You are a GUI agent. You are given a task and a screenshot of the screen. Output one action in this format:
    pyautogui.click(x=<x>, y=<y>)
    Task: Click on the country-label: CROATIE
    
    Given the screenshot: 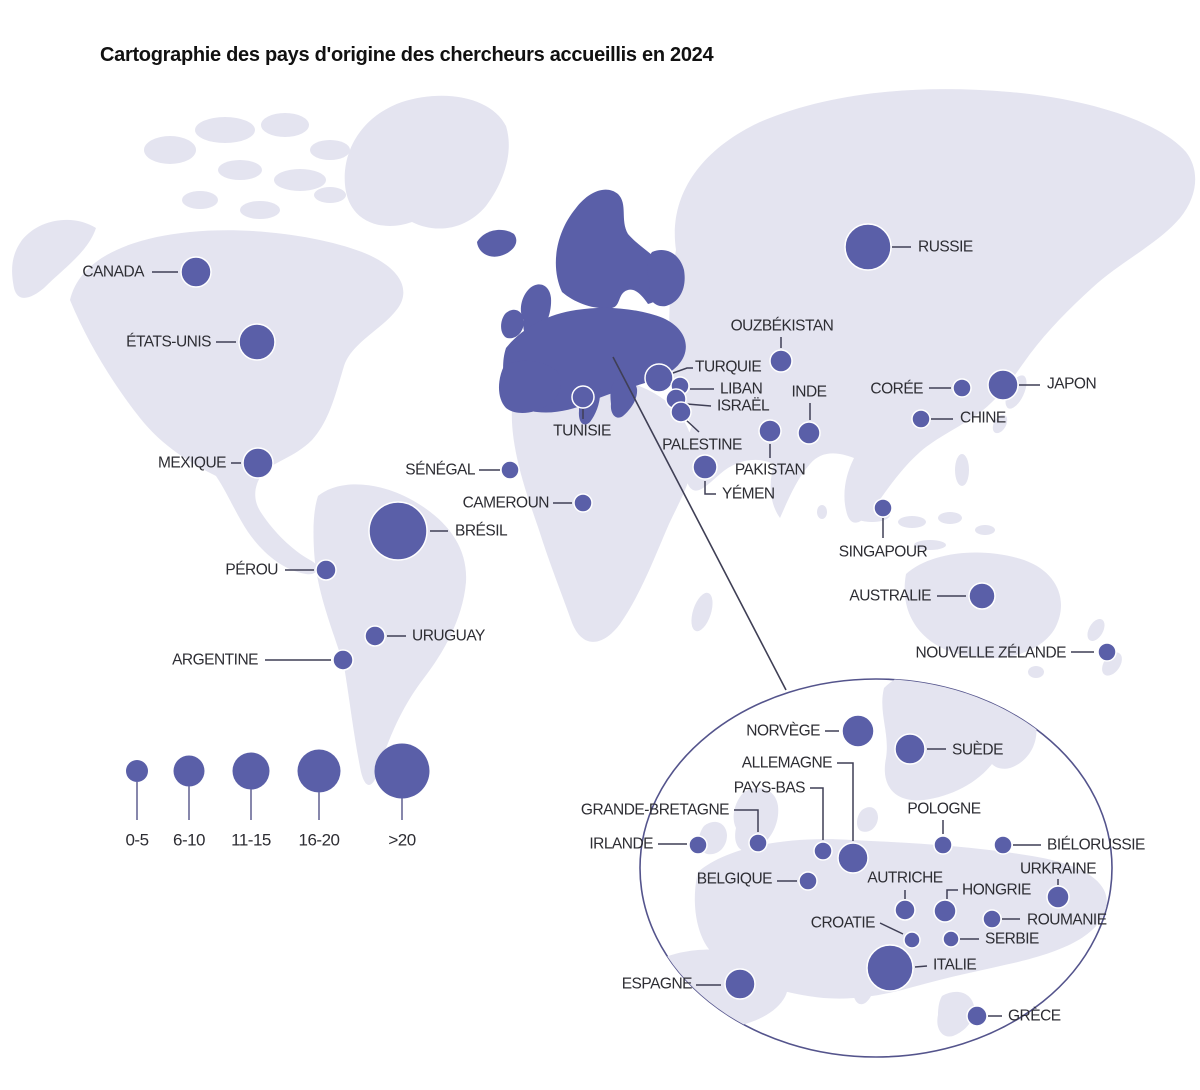 What is the action you would take?
    pyautogui.click(x=843, y=923)
    